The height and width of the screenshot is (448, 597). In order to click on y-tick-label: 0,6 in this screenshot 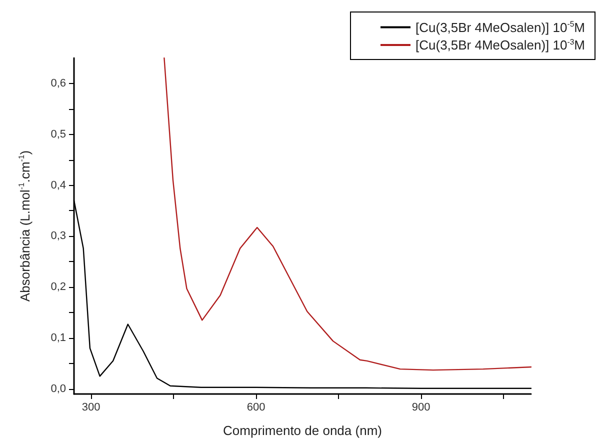, I will do `click(58, 83)`.